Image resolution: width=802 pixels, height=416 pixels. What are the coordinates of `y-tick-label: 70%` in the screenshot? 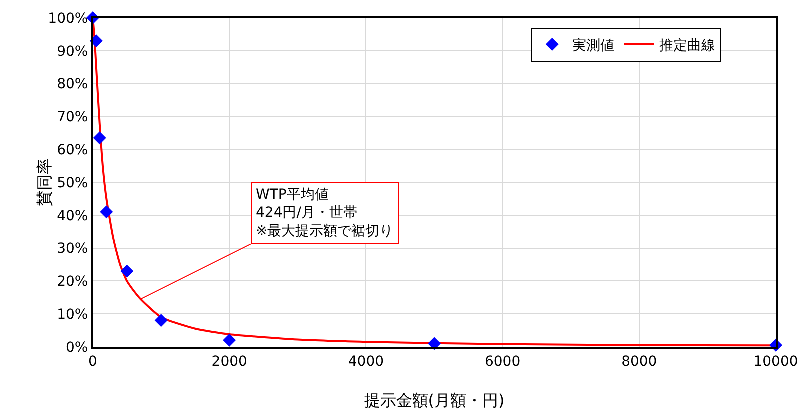 It's located at (72, 118).